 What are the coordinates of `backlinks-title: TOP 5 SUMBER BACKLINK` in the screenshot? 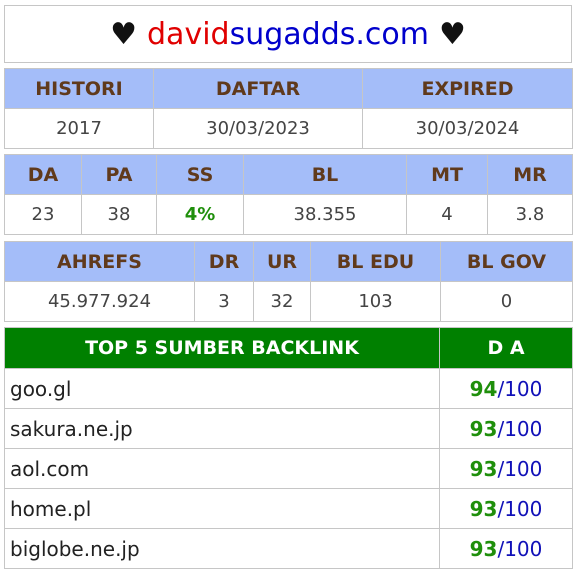 It's located at (222, 348).